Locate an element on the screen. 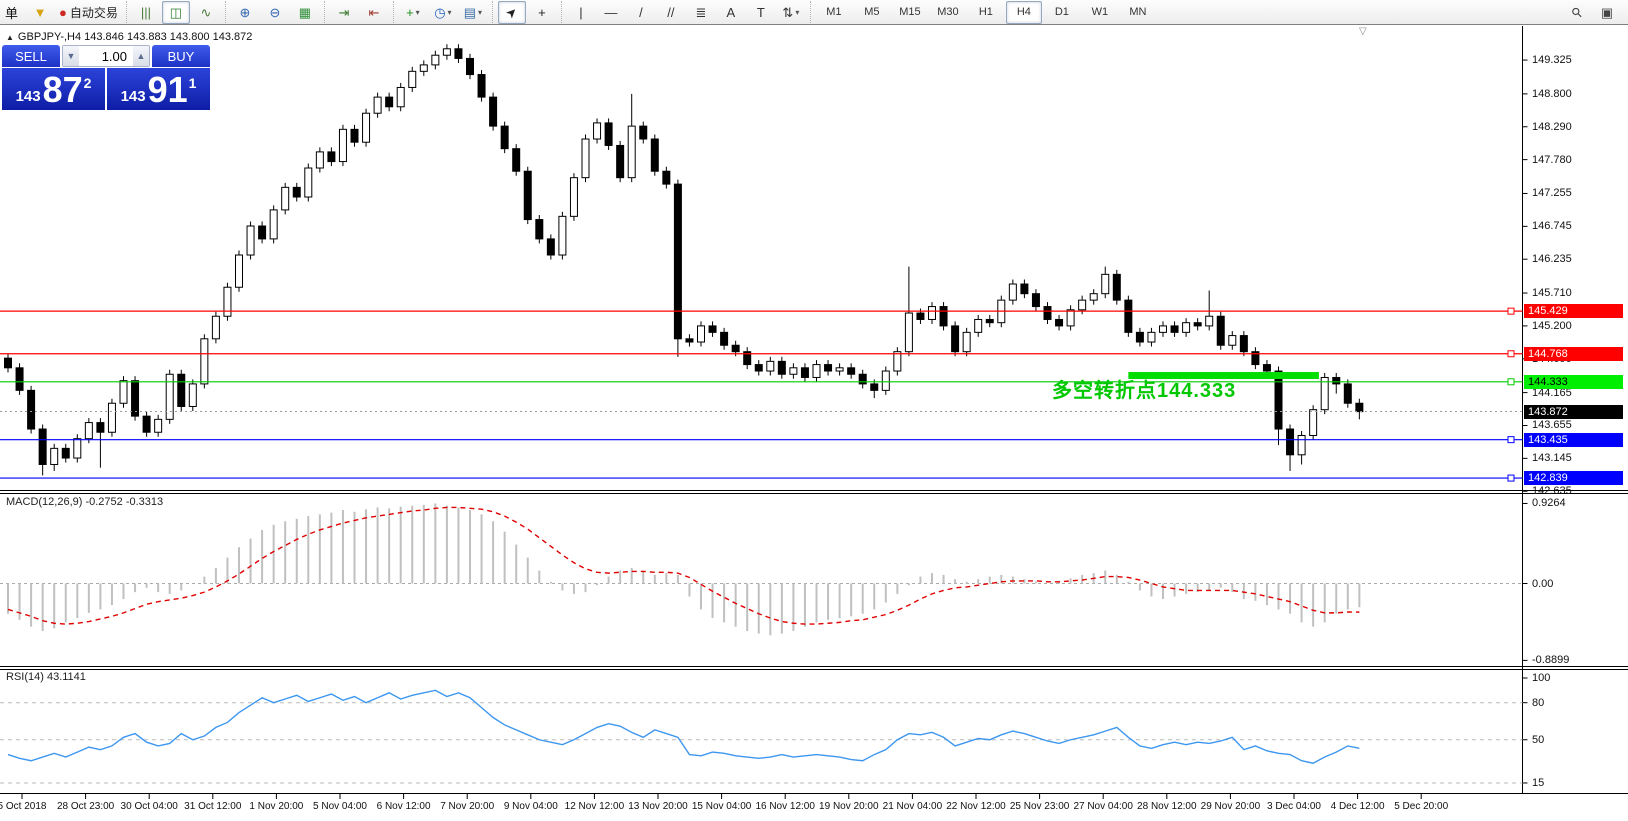  time-axis-label: 5 Dec 20:00 is located at coordinates (1421, 806).